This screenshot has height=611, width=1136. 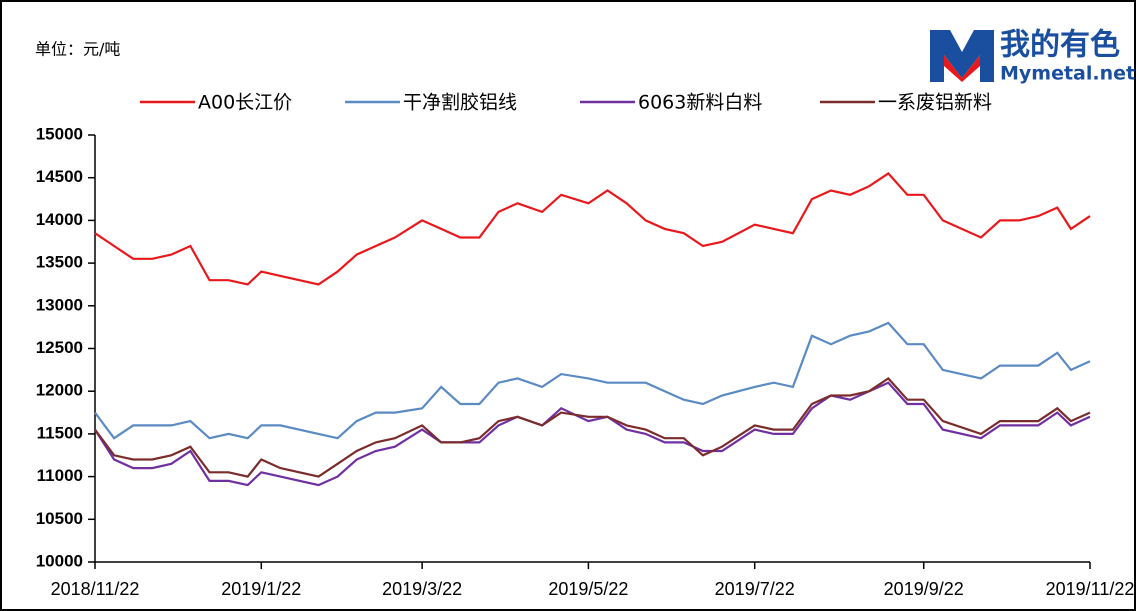 I want to click on legend-label: 6063新料白料, so click(x=700, y=103).